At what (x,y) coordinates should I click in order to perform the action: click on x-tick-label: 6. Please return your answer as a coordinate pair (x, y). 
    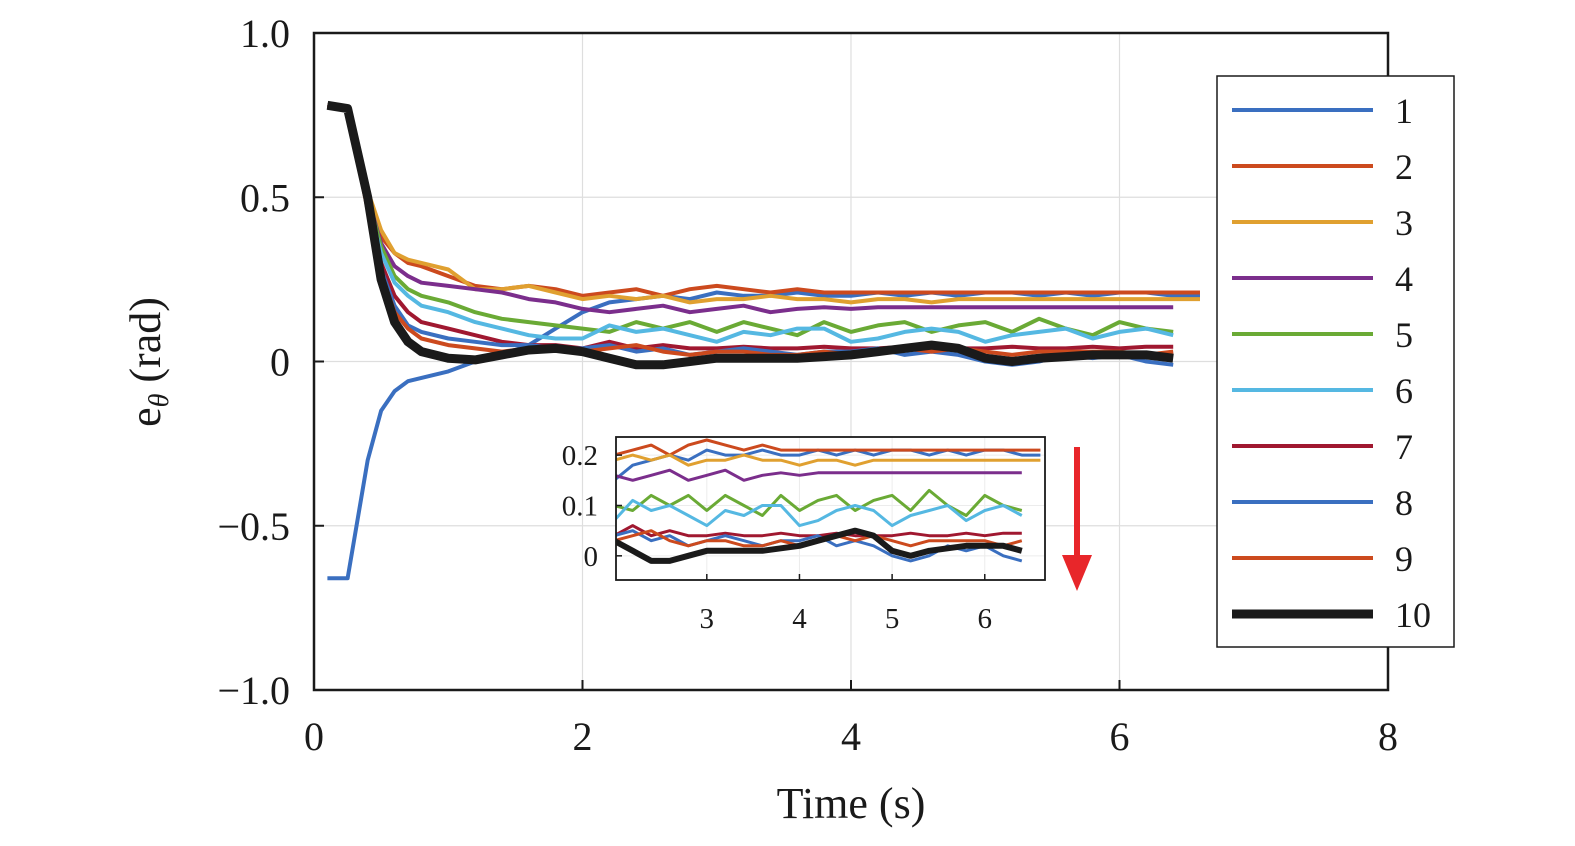
    Looking at the image, I should click on (1120, 736).